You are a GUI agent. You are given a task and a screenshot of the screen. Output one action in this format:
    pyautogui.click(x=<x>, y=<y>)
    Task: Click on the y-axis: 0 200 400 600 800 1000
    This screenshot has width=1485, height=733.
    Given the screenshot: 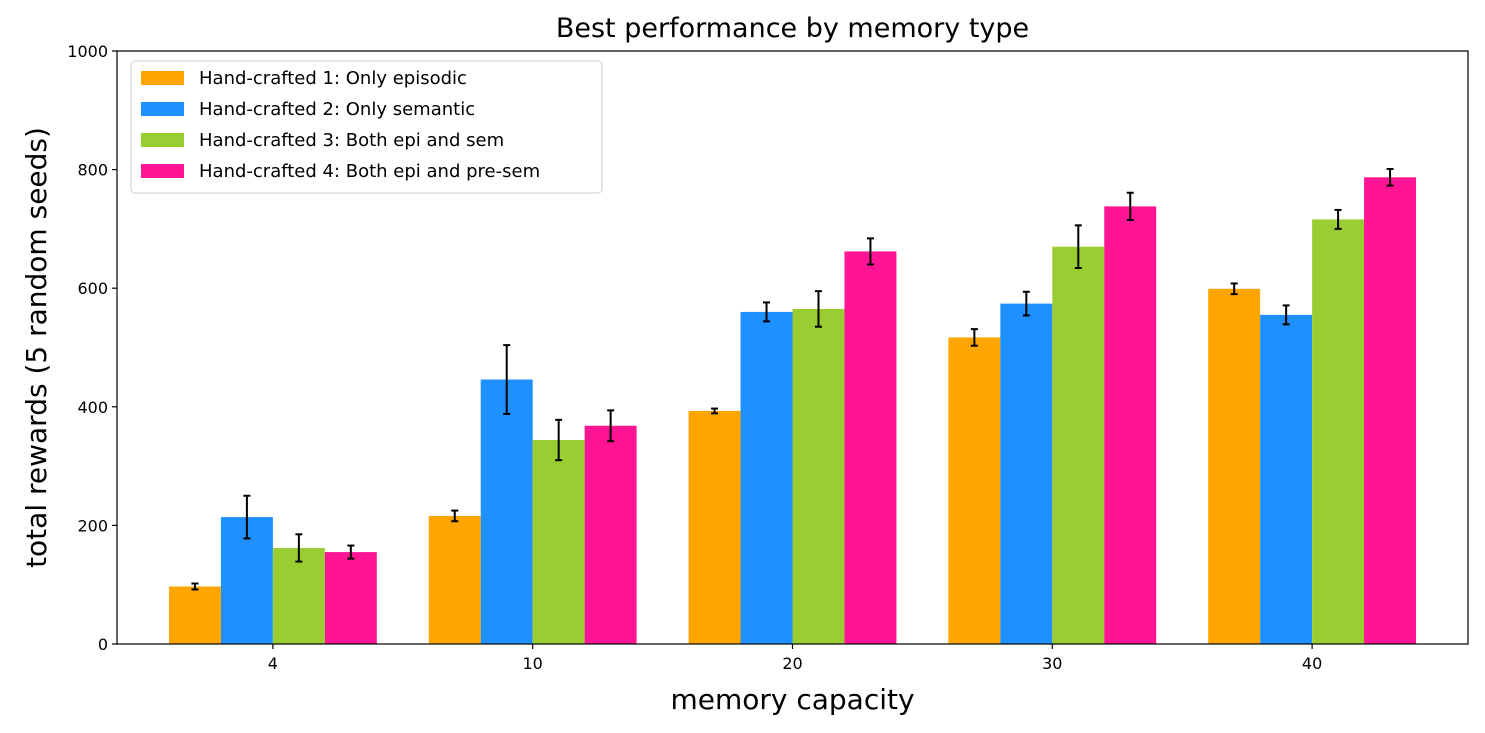 What is the action you would take?
    pyautogui.click(x=92, y=348)
    